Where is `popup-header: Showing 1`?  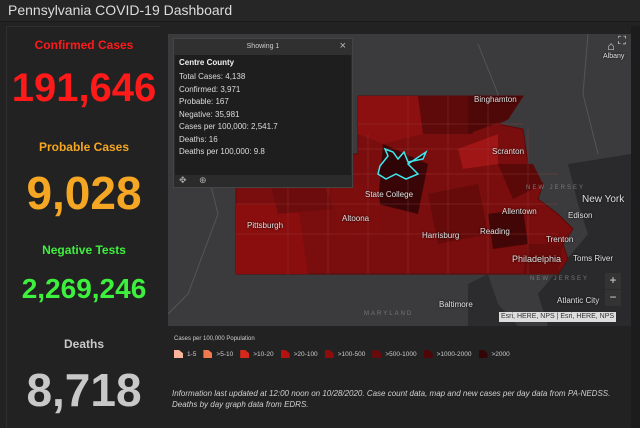
popup-header: Showing 1 is located at coordinates (263, 47).